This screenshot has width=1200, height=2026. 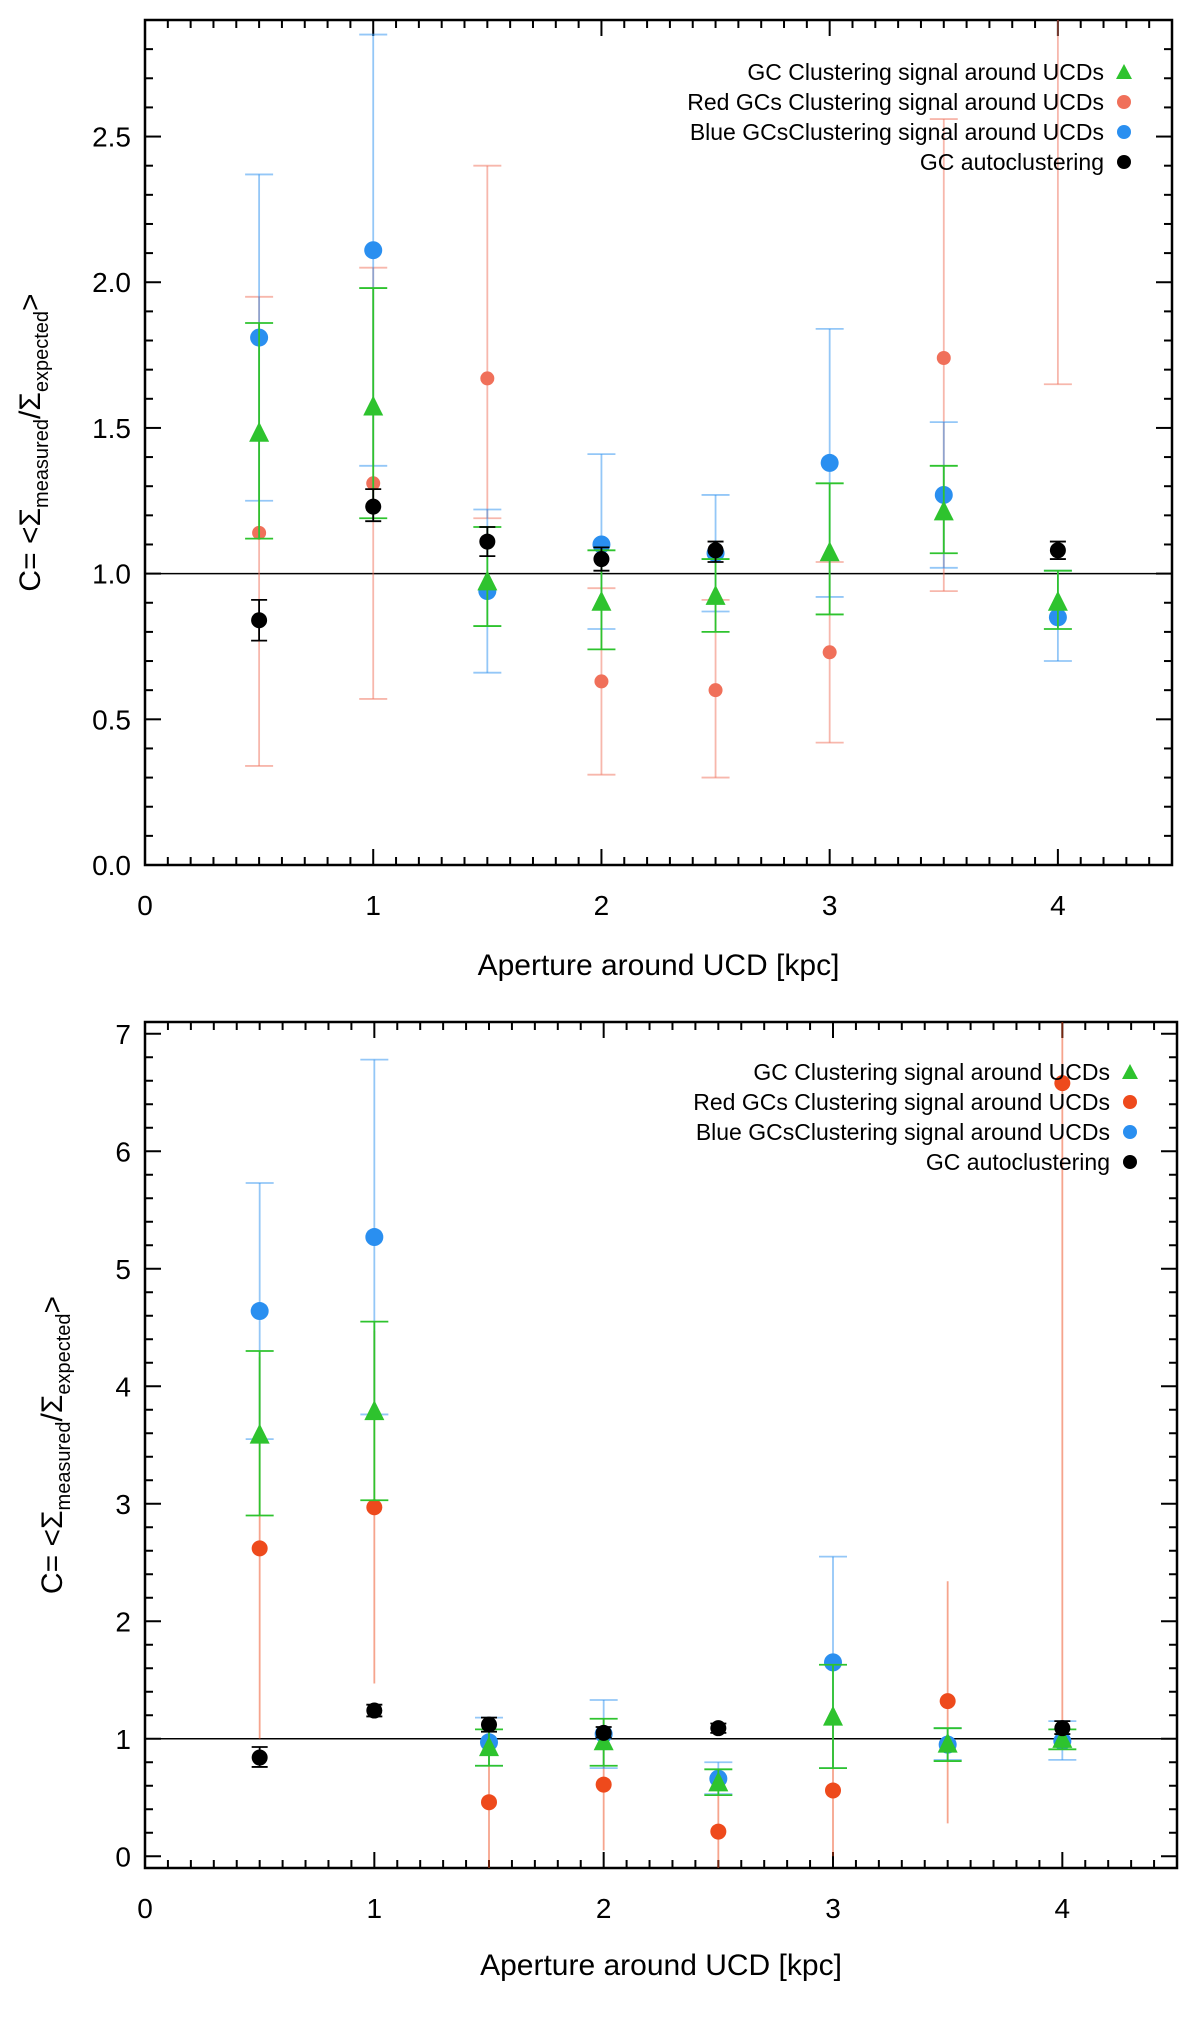 What do you see at coordinates (111, 282) in the screenshot?
I see `y-tick-label: 2.0` at bounding box center [111, 282].